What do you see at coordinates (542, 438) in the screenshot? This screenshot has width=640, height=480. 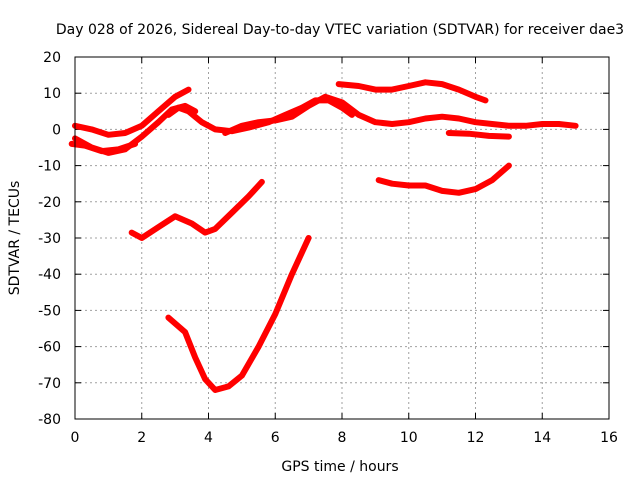 I see `x-tick-label: 14` at bounding box center [542, 438].